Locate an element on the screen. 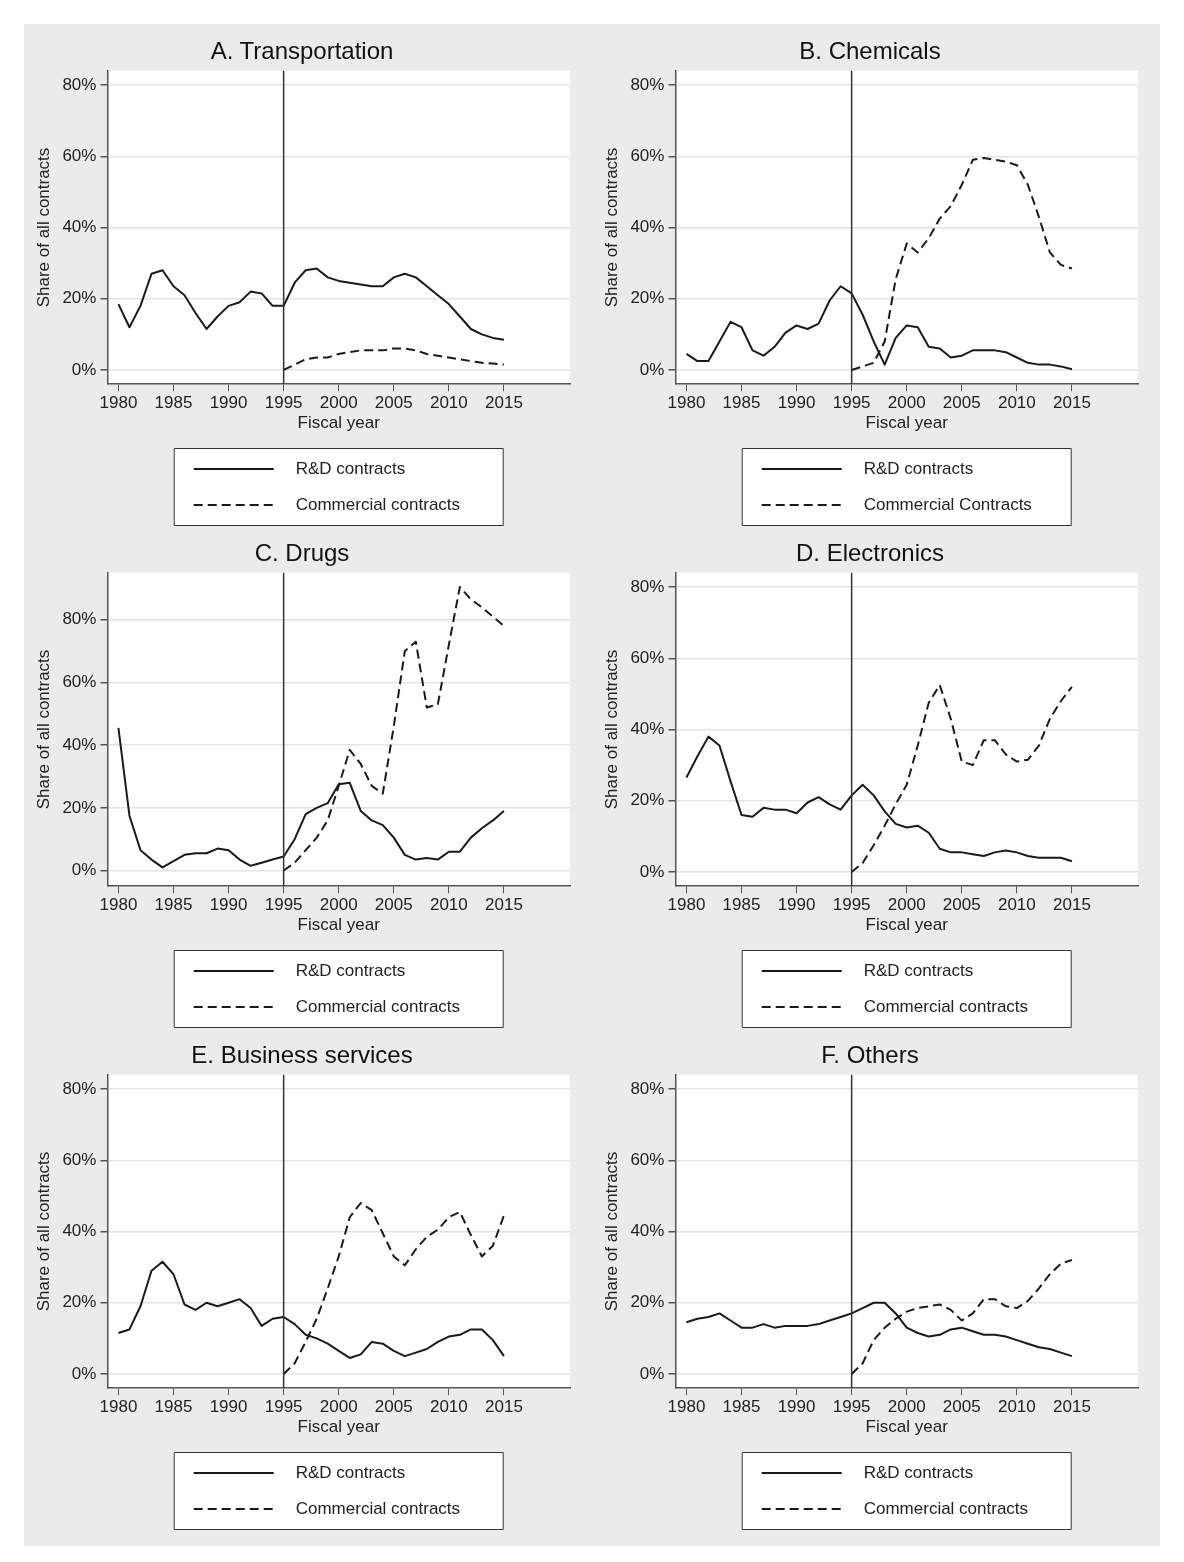 Image resolution: width=1184 pixels, height=1562 pixels. chart-title: F. Others is located at coordinates (870, 1055).